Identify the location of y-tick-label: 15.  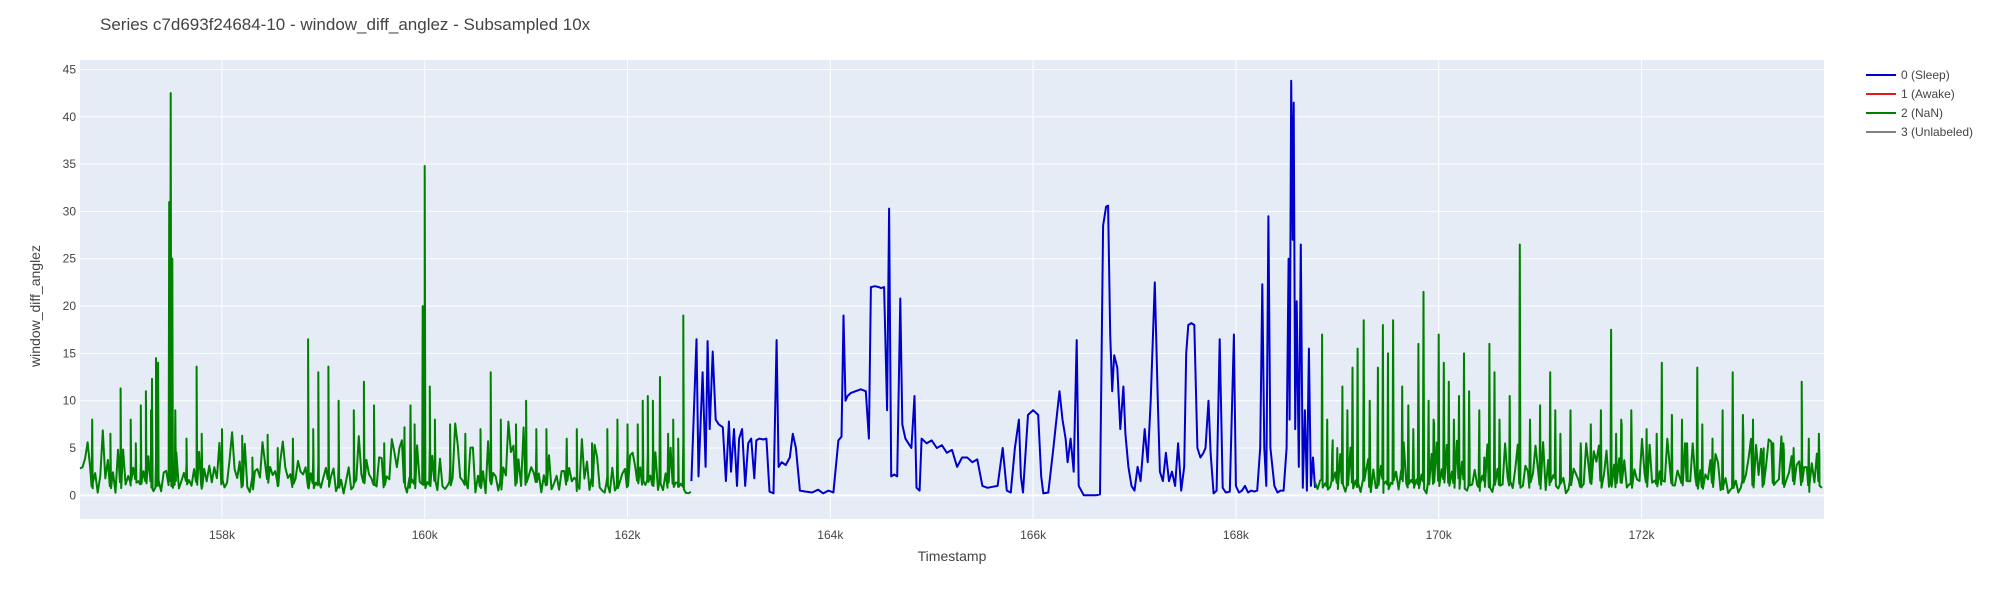
(70, 353).